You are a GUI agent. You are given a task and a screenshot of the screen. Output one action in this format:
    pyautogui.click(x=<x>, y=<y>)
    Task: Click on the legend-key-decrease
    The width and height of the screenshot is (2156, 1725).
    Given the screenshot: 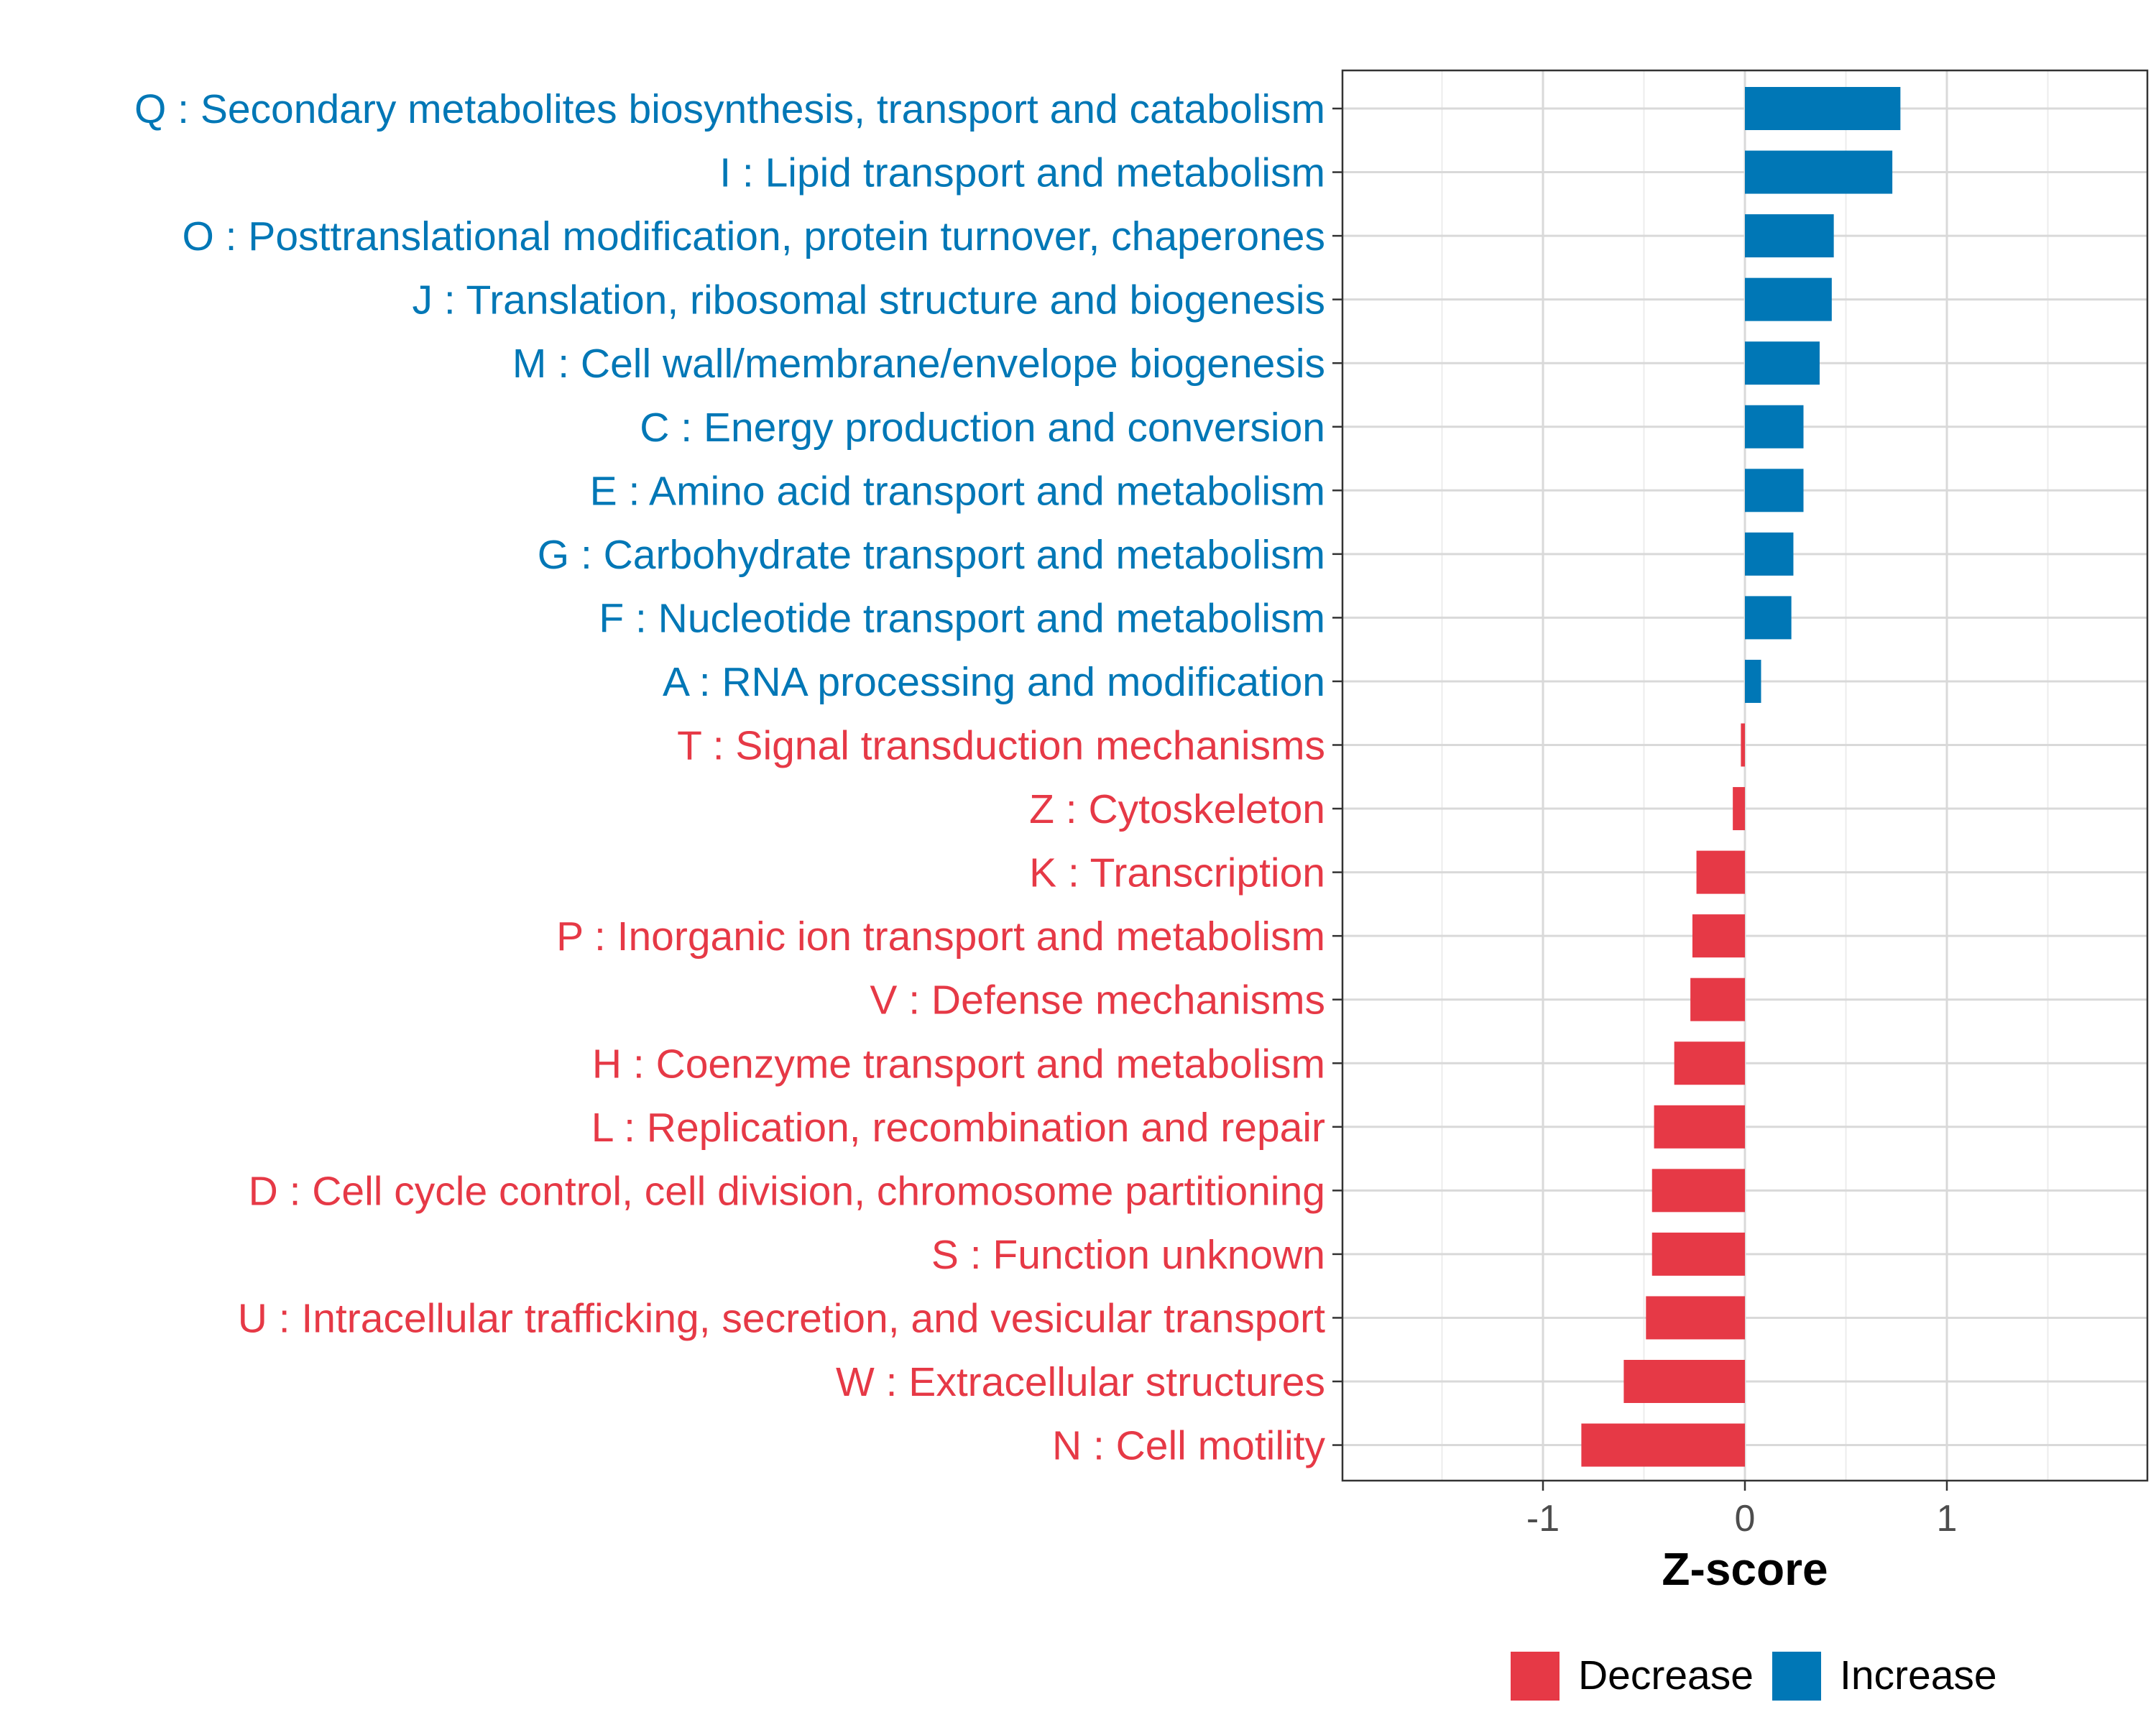 What is the action you would take?
    pyautogui.click(x=1535, y=1676)
    